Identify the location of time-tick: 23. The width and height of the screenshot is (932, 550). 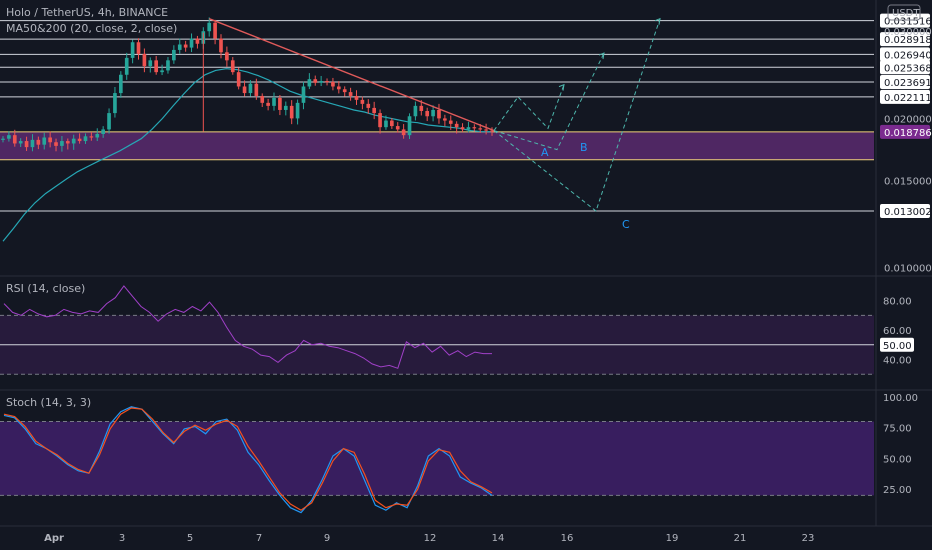
(808, 538).